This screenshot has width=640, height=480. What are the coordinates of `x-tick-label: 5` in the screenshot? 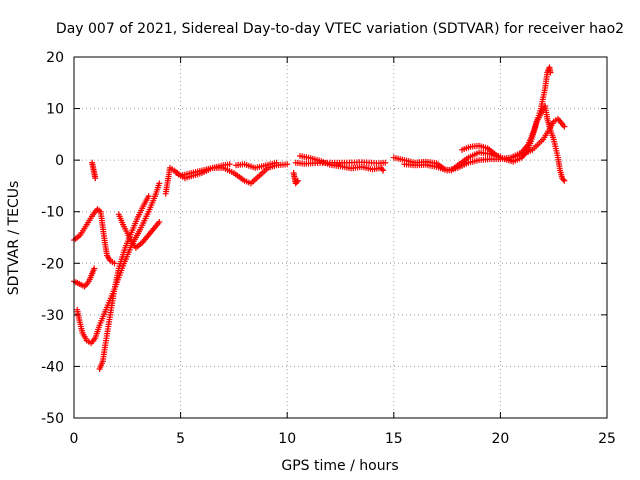 It's located at (180, 439).